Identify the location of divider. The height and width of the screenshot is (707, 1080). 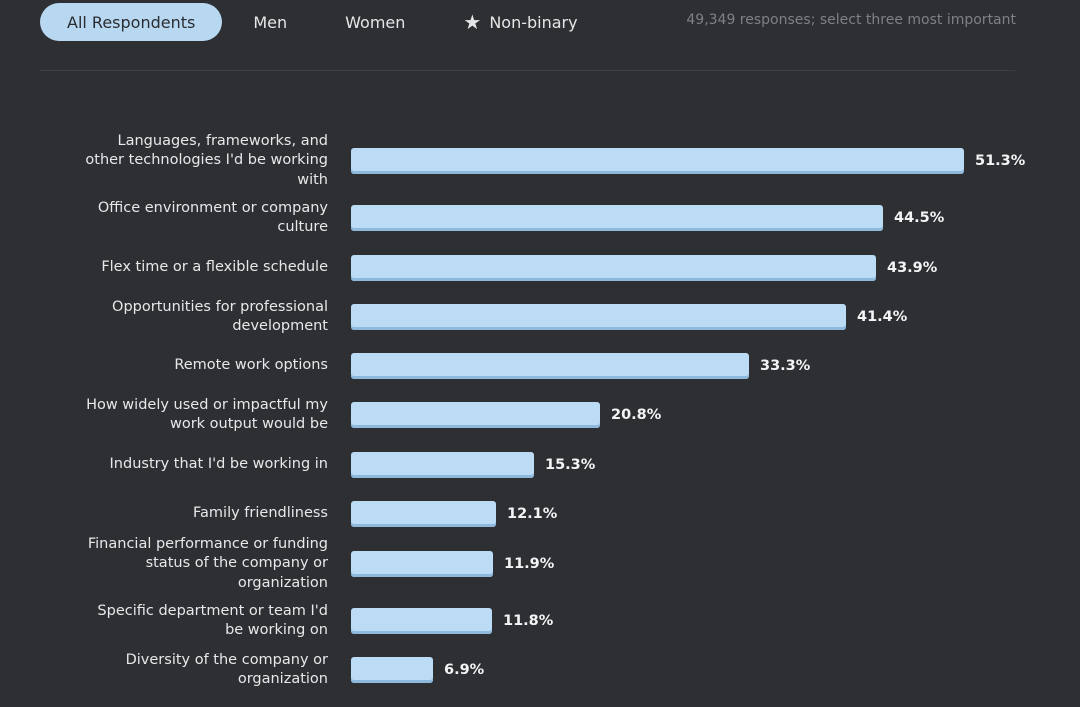
(527, 70).